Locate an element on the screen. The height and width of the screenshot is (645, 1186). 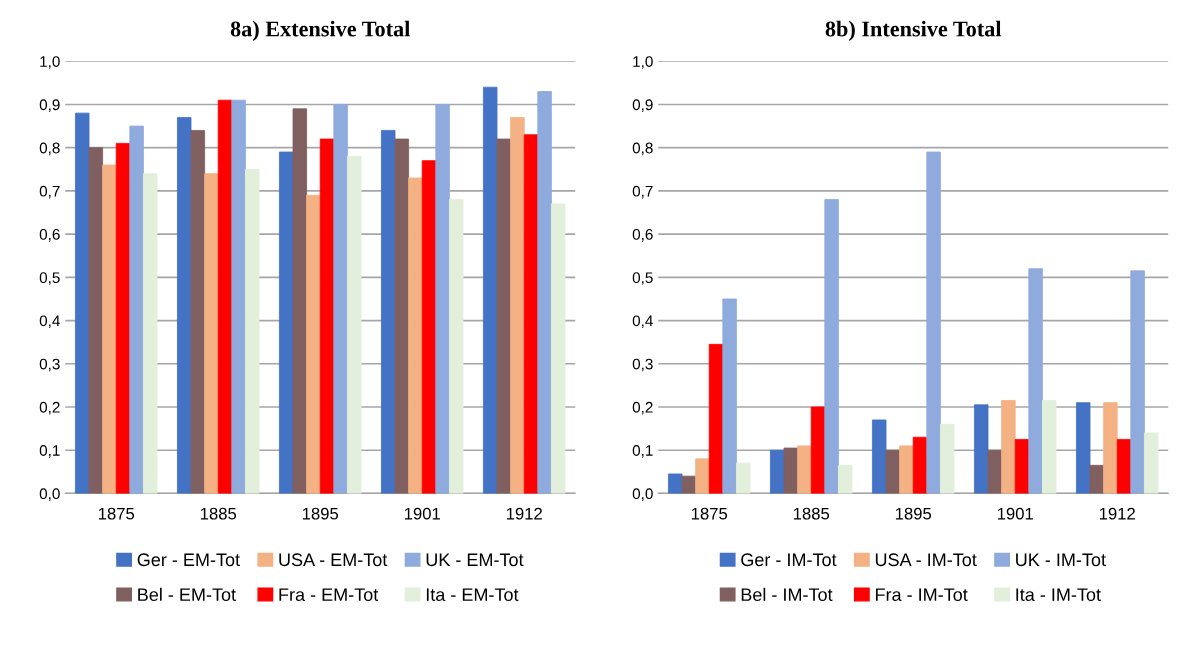
legend-label: Fra - EM-Tot is located at coordinates (329, 595).